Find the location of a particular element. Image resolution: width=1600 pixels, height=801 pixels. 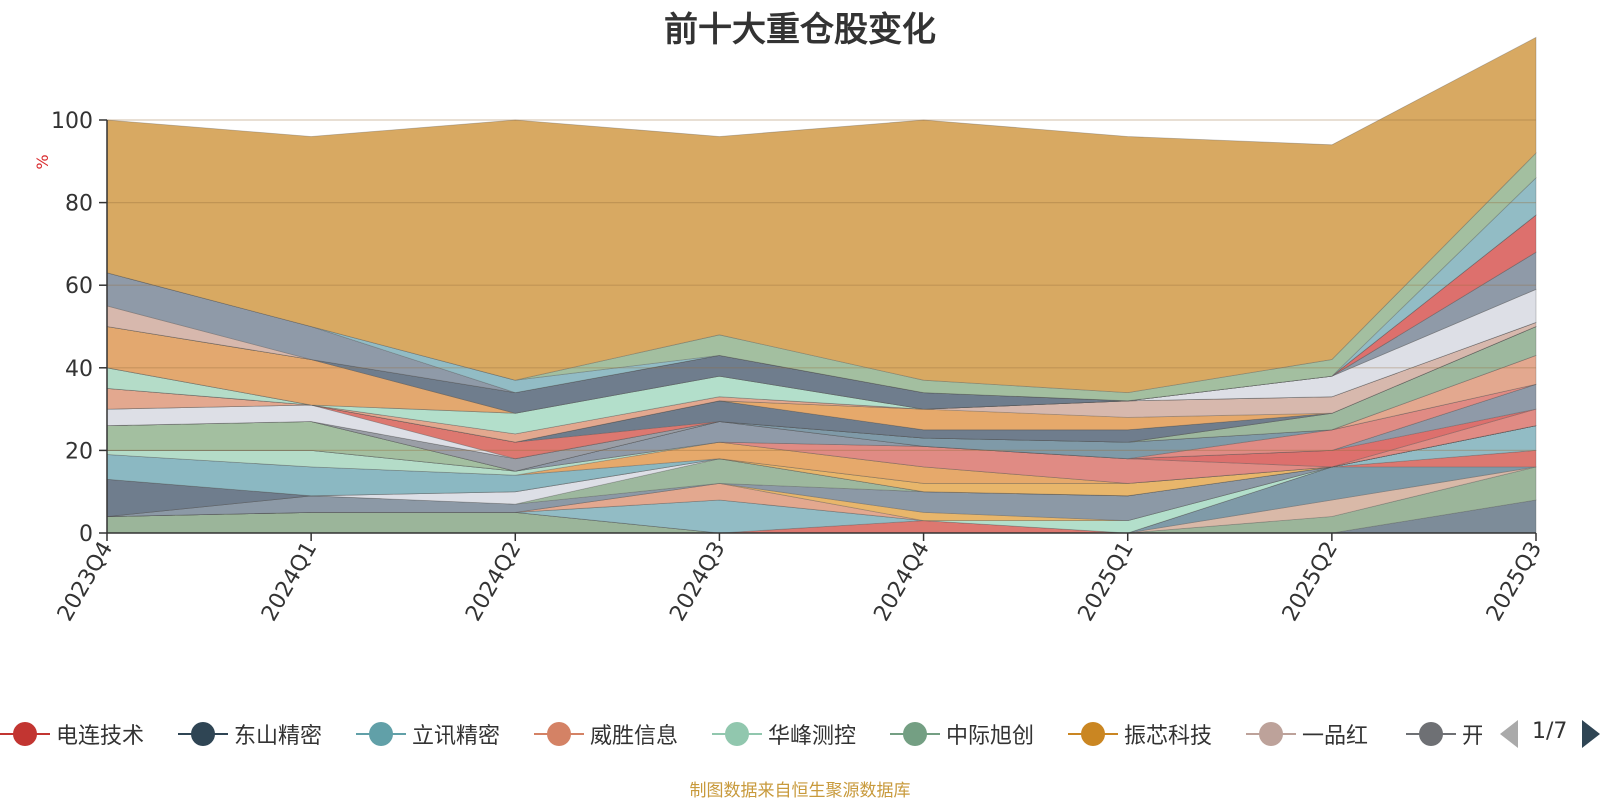

legend-label: 威胜信息 is located at coordinates (634, 736).